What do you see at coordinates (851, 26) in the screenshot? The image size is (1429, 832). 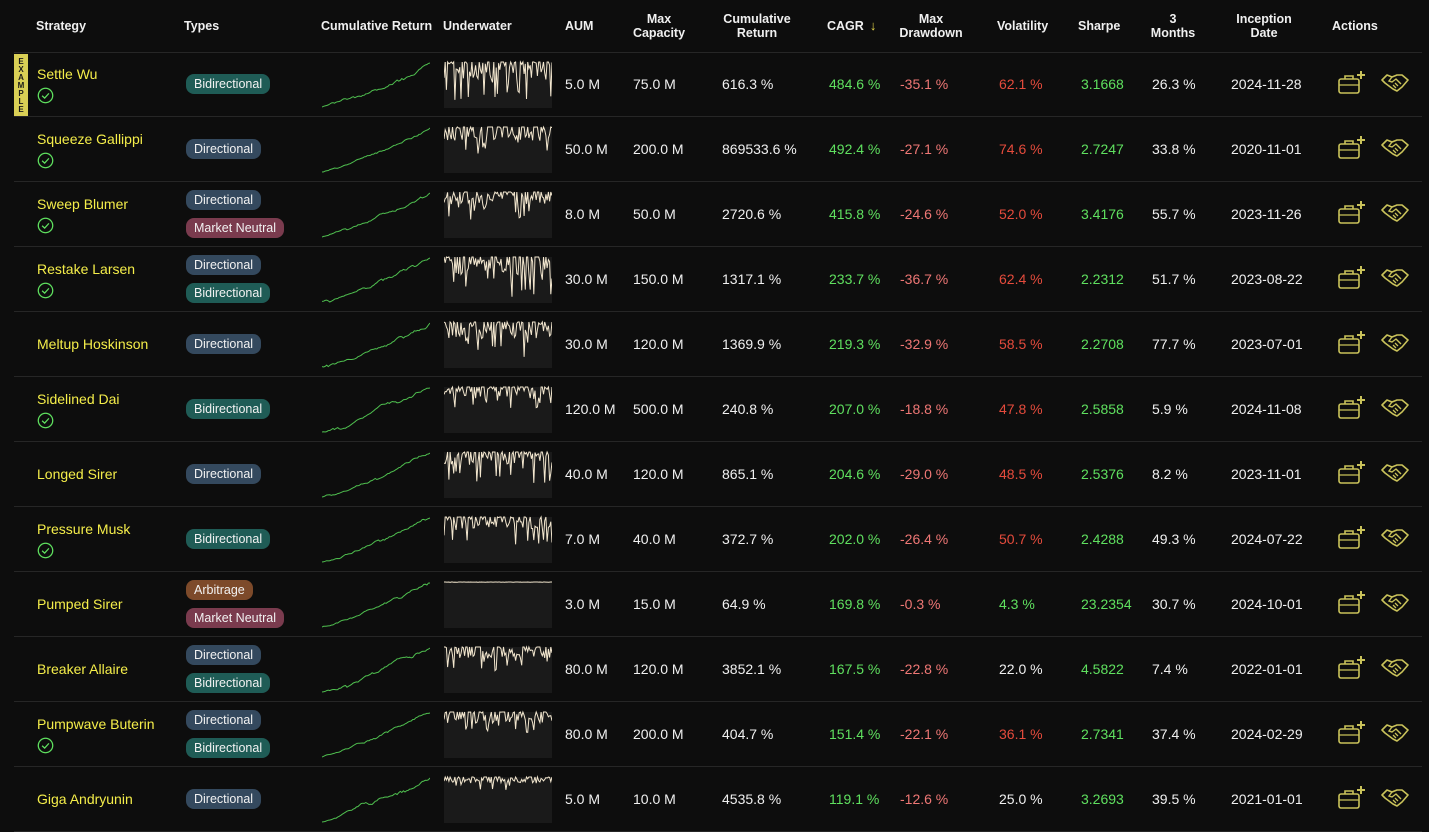 I see `col-cagr: CAGR ↓` at bounding box center [851, 26].